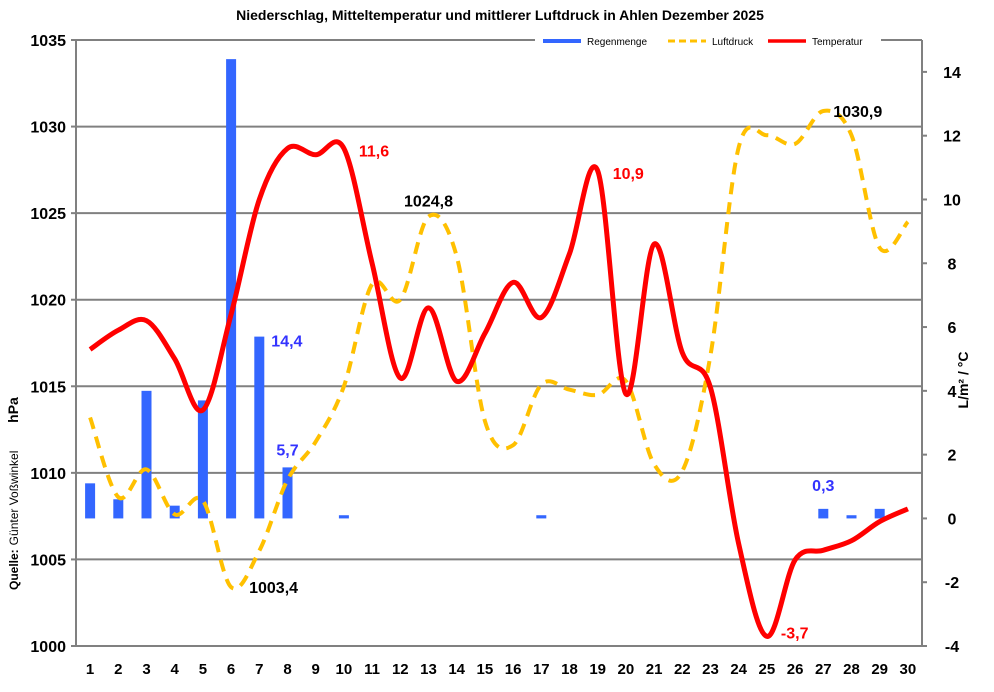 The image size is (994, 692). I want to click on x-tick-label: 17, so click(541, 669).